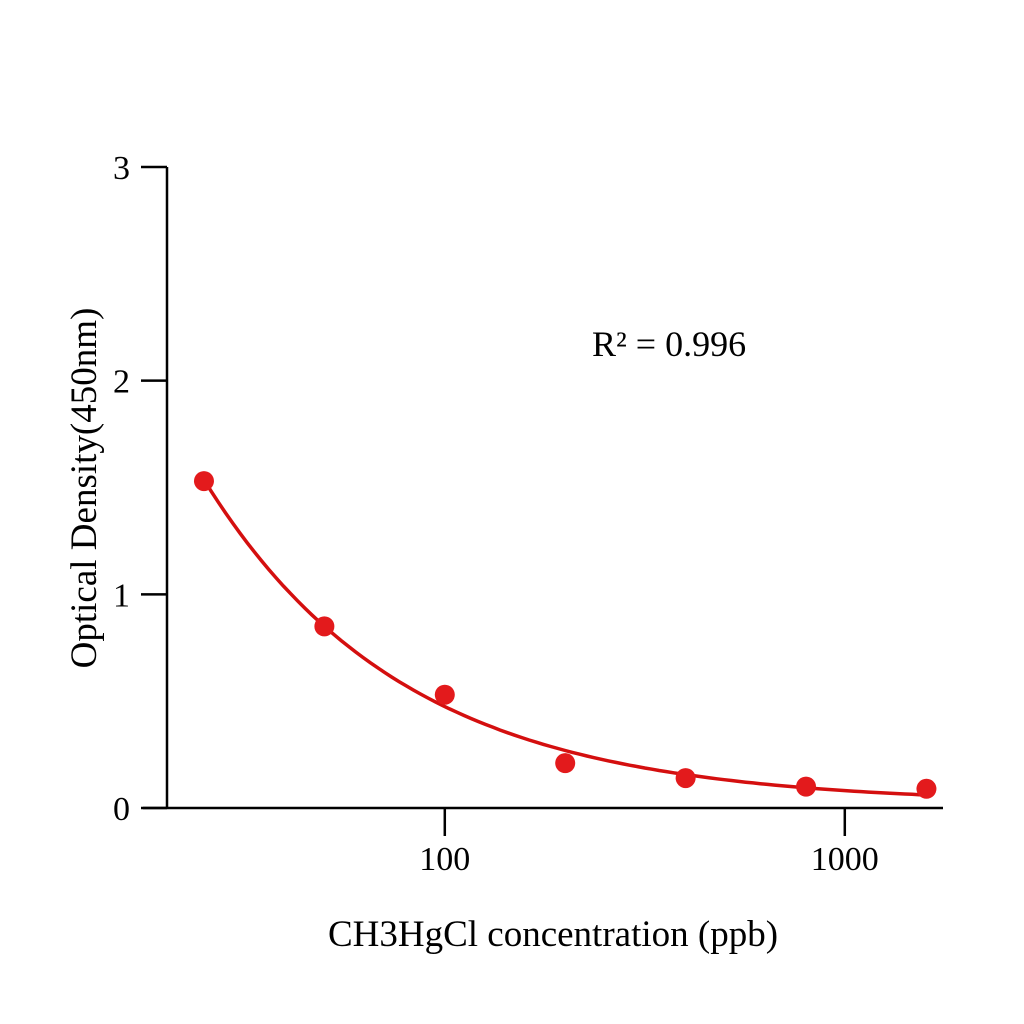 The height and width of the screenshot is (1024, 1024). I want to click on y-axis-label: Optical Density(450nm), so click(84, 488).